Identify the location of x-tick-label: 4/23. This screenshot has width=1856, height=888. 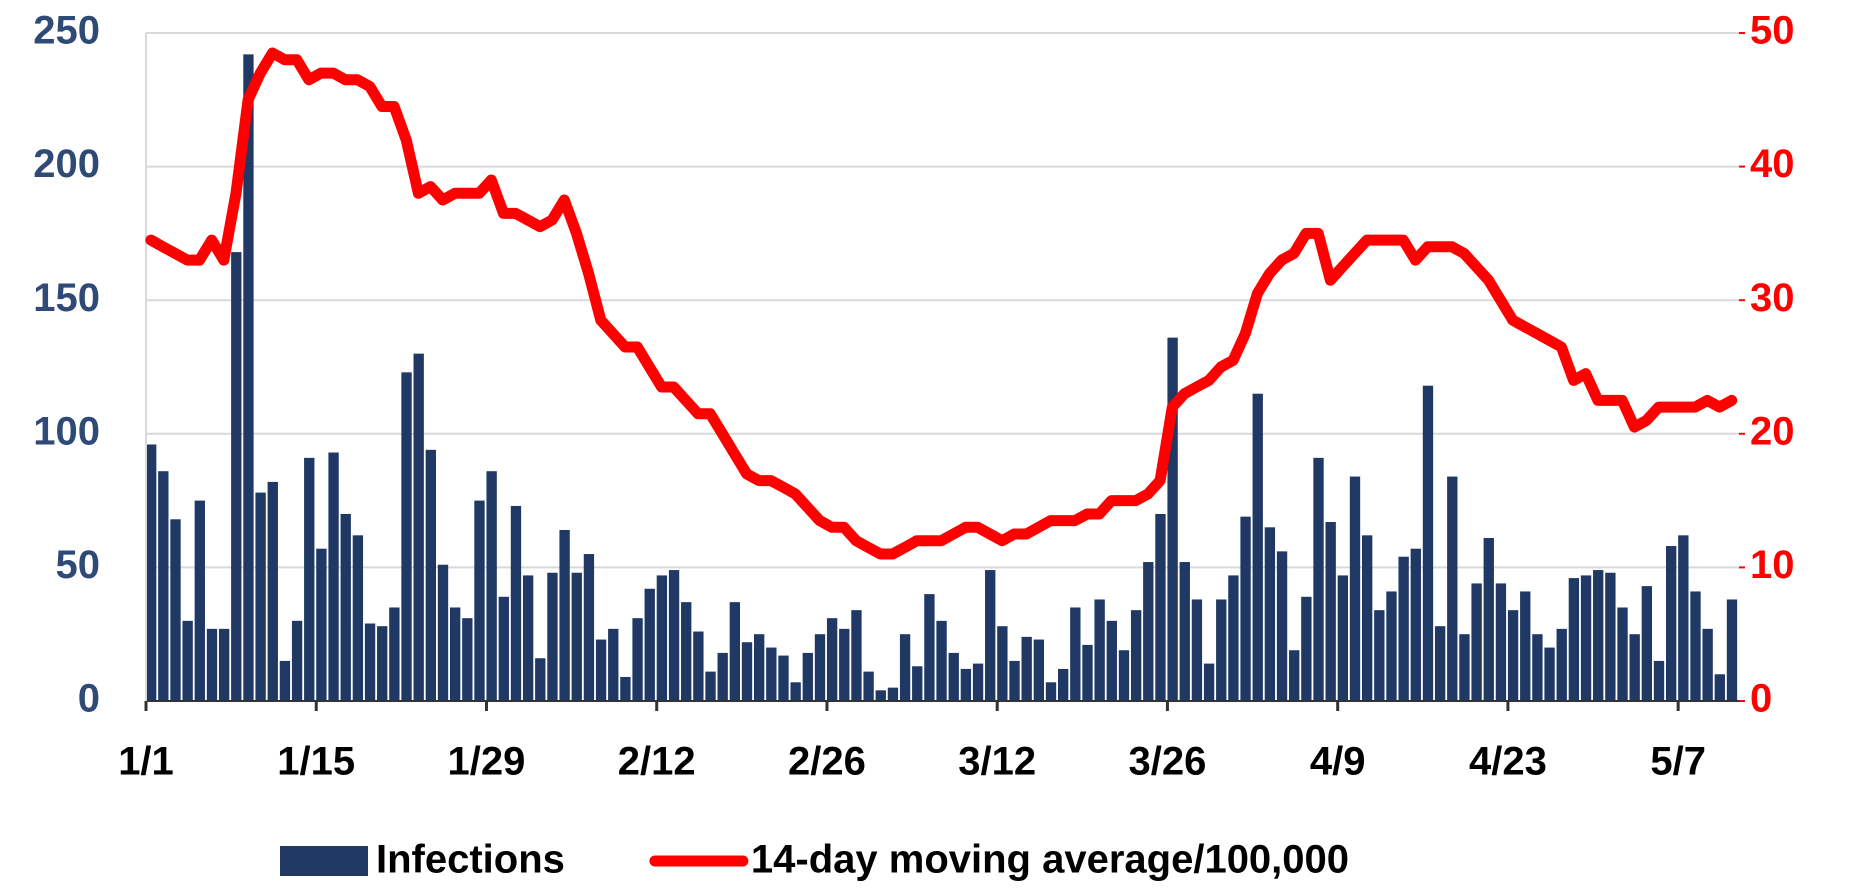
(1508, 762).